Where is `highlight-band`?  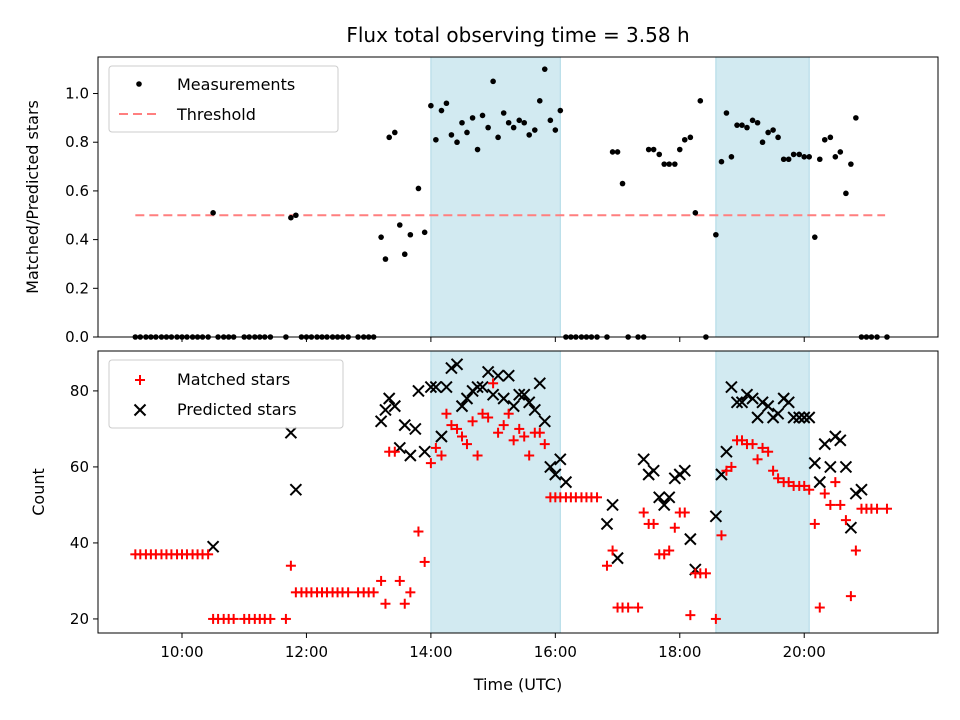 highlight-band is located at coordinates (495, 197).